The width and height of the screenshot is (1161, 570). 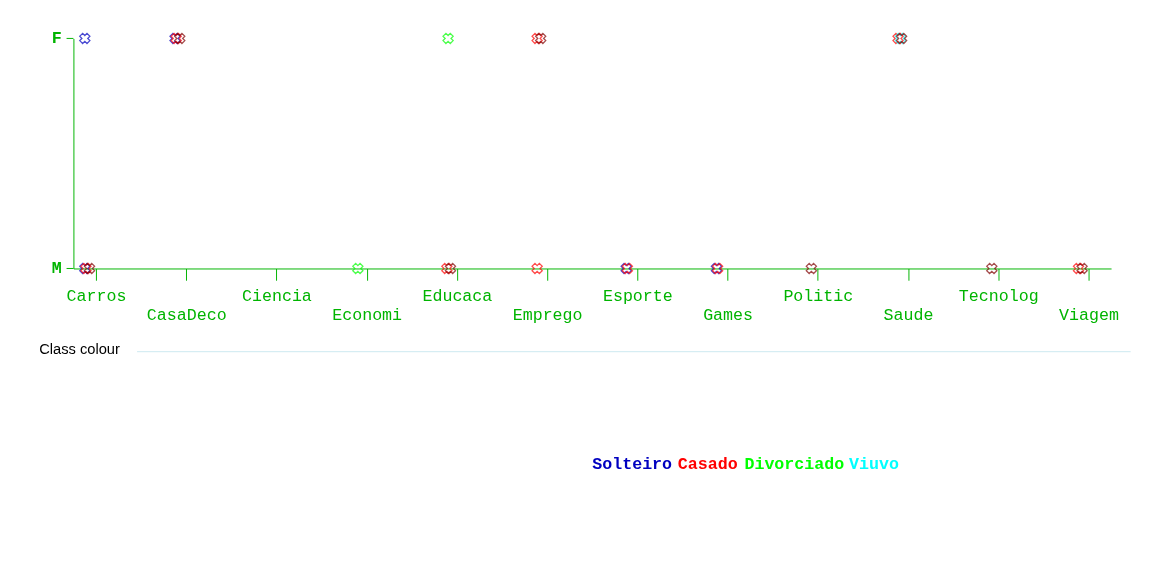 I want to click on text: M, so click(x=56, y=269).